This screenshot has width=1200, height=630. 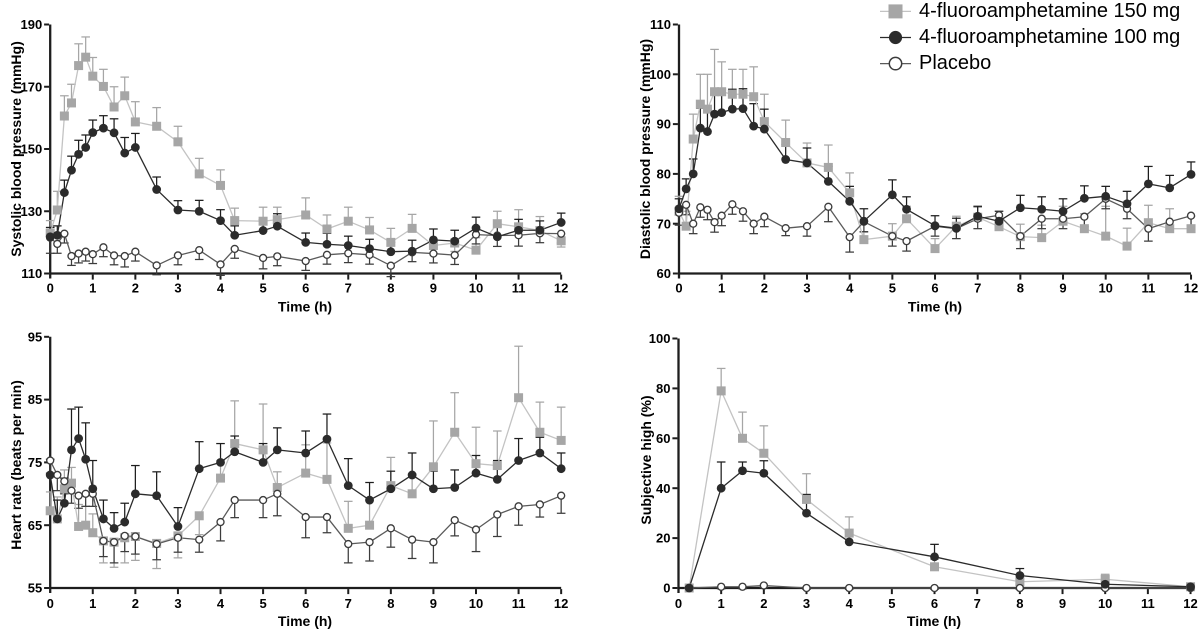 What do you see at coordinates (31, 24) in the screenshot?
I see `svg-text: 190` at bounding box center [31, 24].